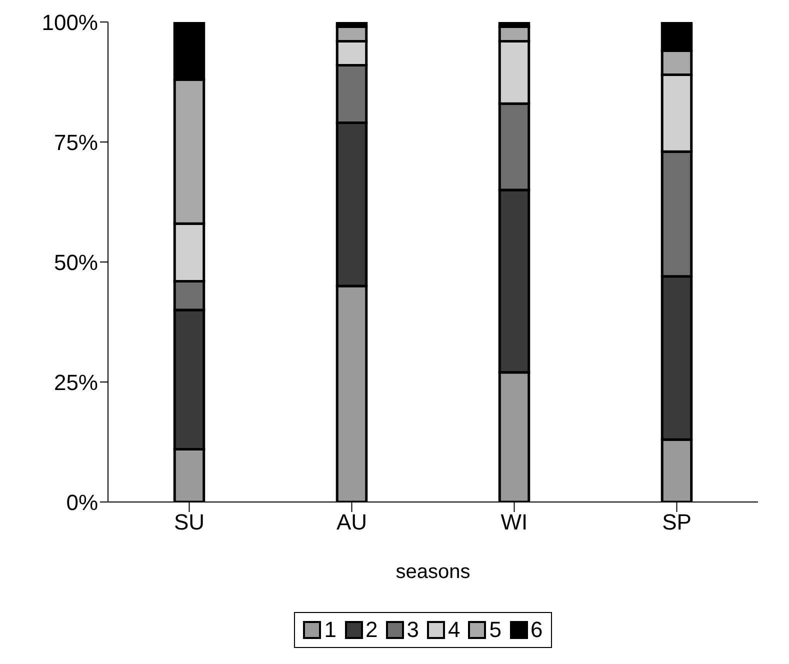  What do you see at coordinates (536, 630) in the screenshot?
I see `legend-label: 6` at bounding box center [536, 630].